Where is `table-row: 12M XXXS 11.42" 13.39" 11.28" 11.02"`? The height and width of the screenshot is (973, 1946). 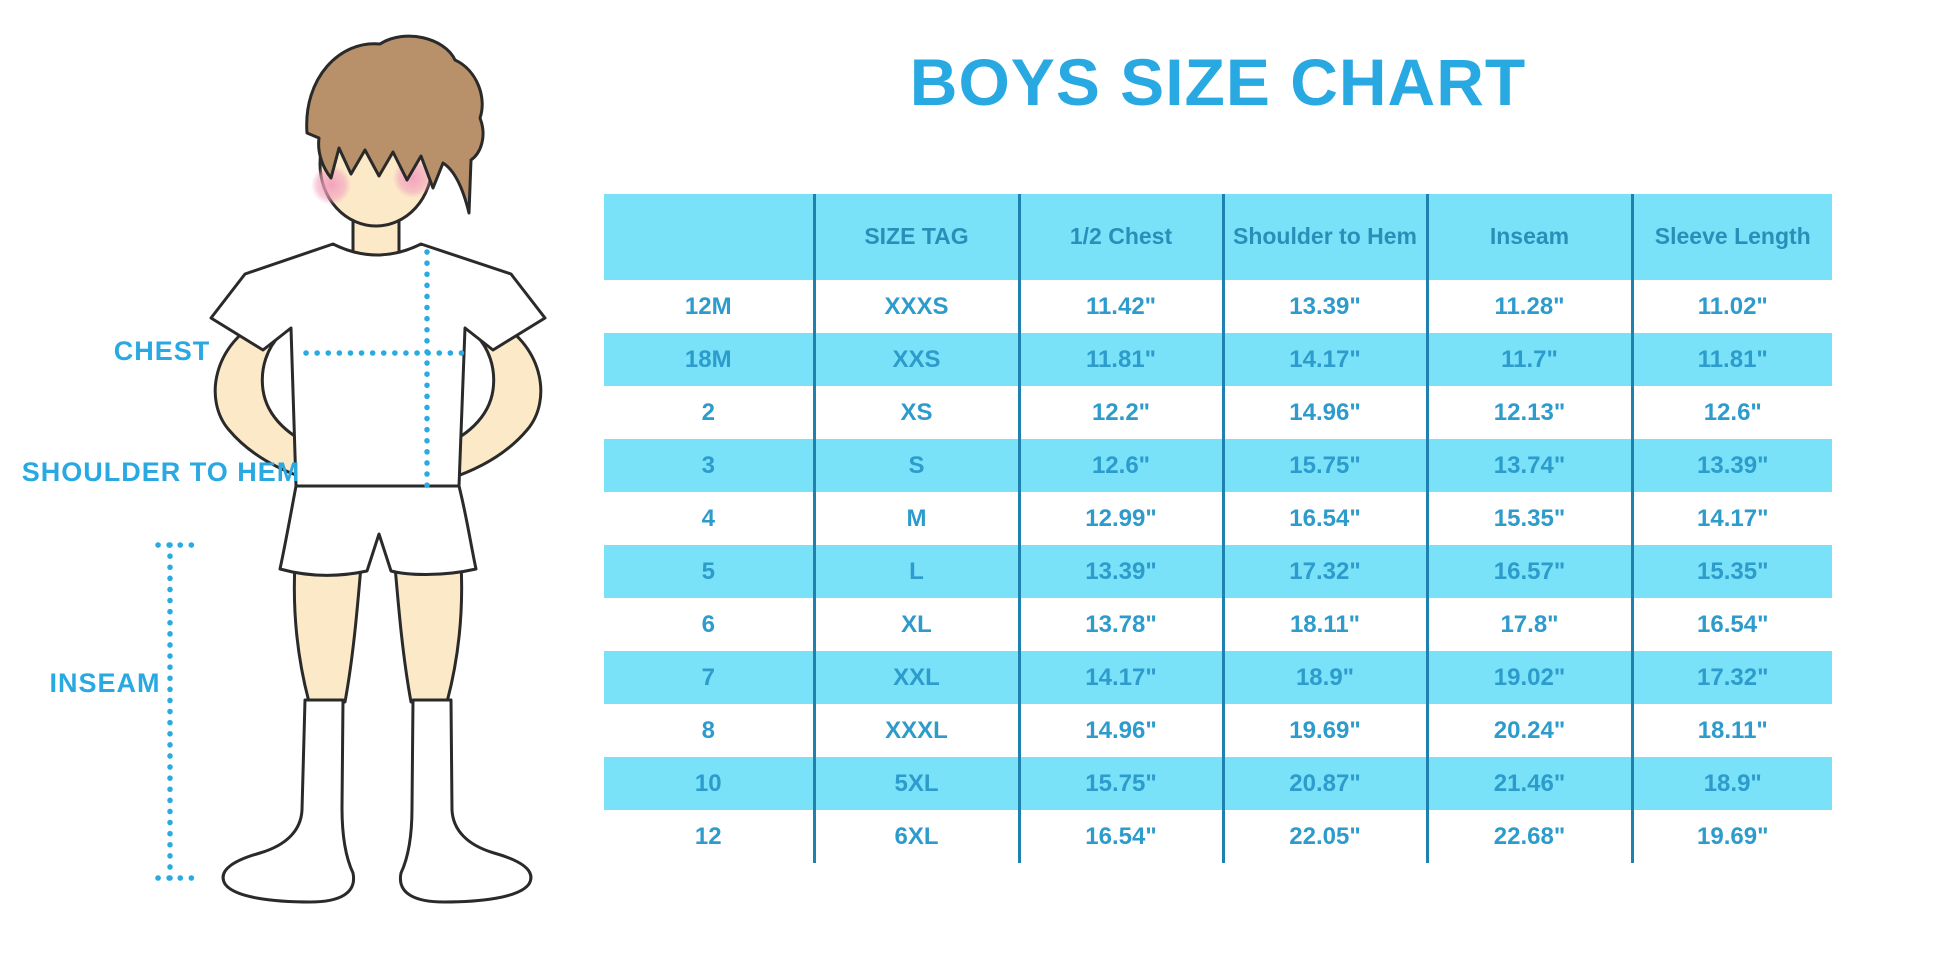 table-row: 12M XXXS 11.42" 13.39" 11.28" 11.02" is located at coordinates (1218, 306).